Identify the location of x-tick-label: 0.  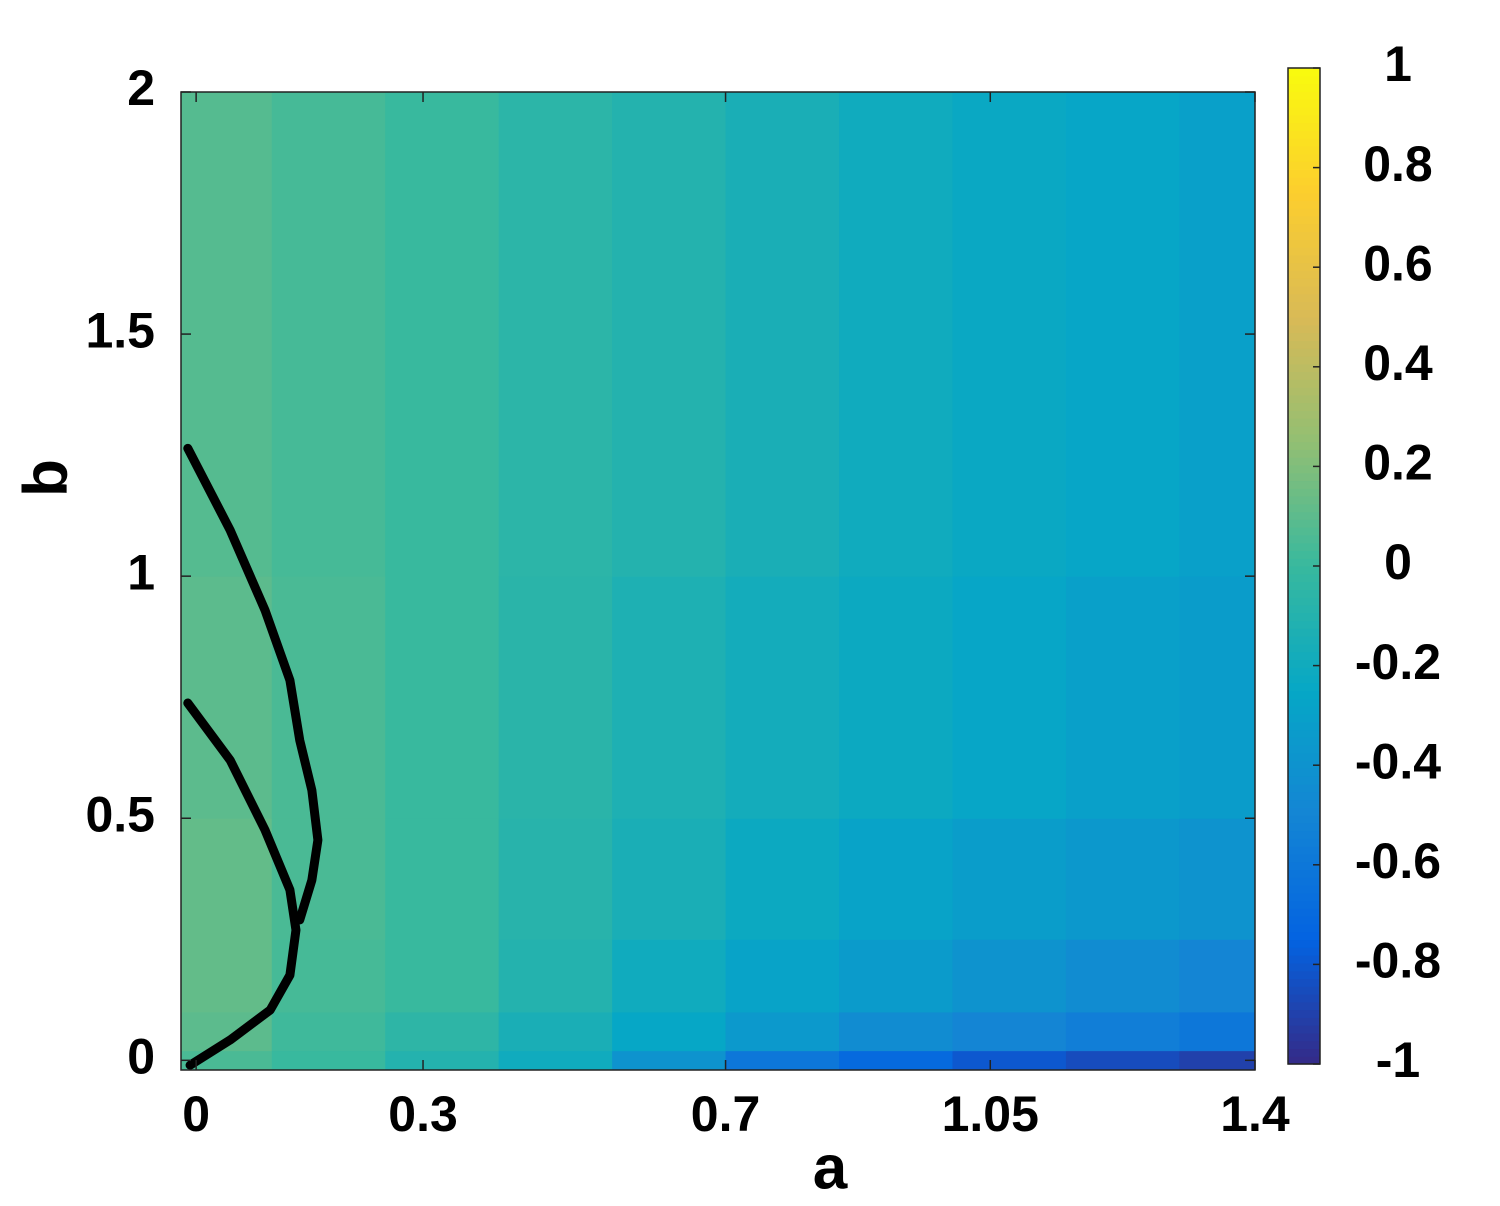
(196, 1114).